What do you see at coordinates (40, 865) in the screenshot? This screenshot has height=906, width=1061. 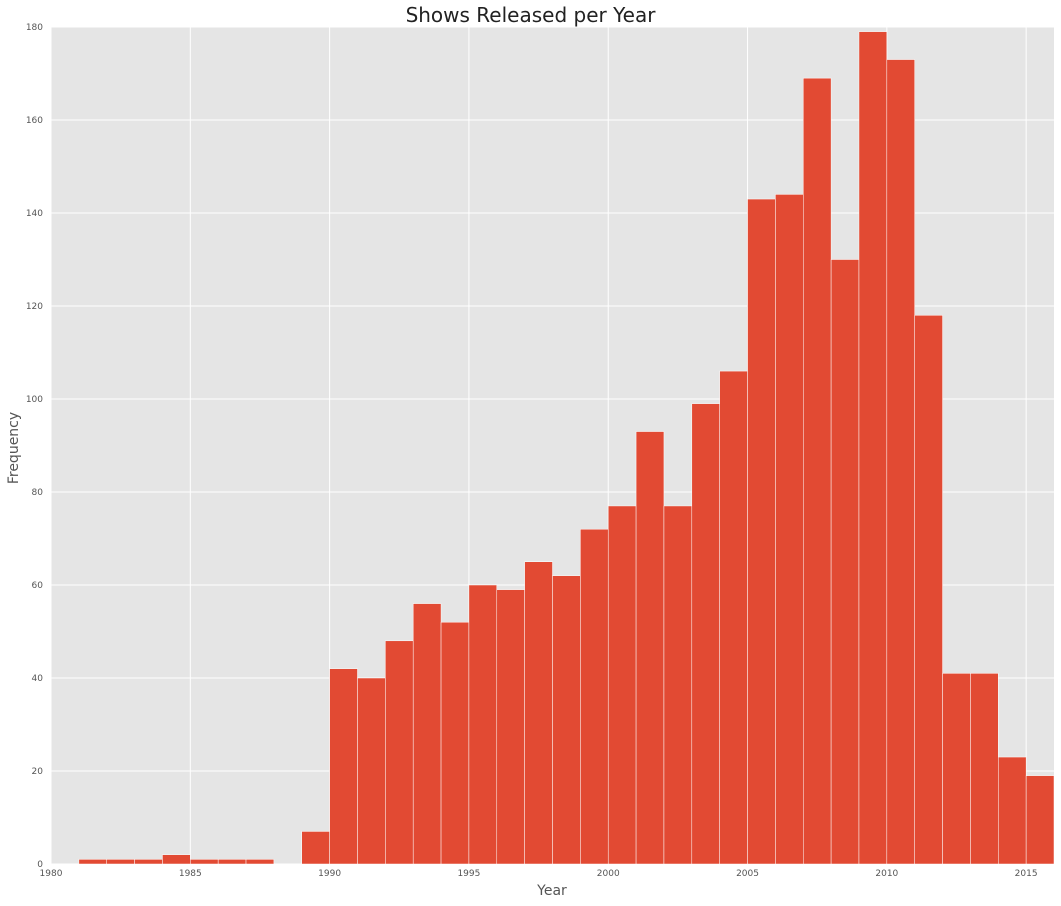 I see `y-tick-label: 0` at bounding box center [40, 865].